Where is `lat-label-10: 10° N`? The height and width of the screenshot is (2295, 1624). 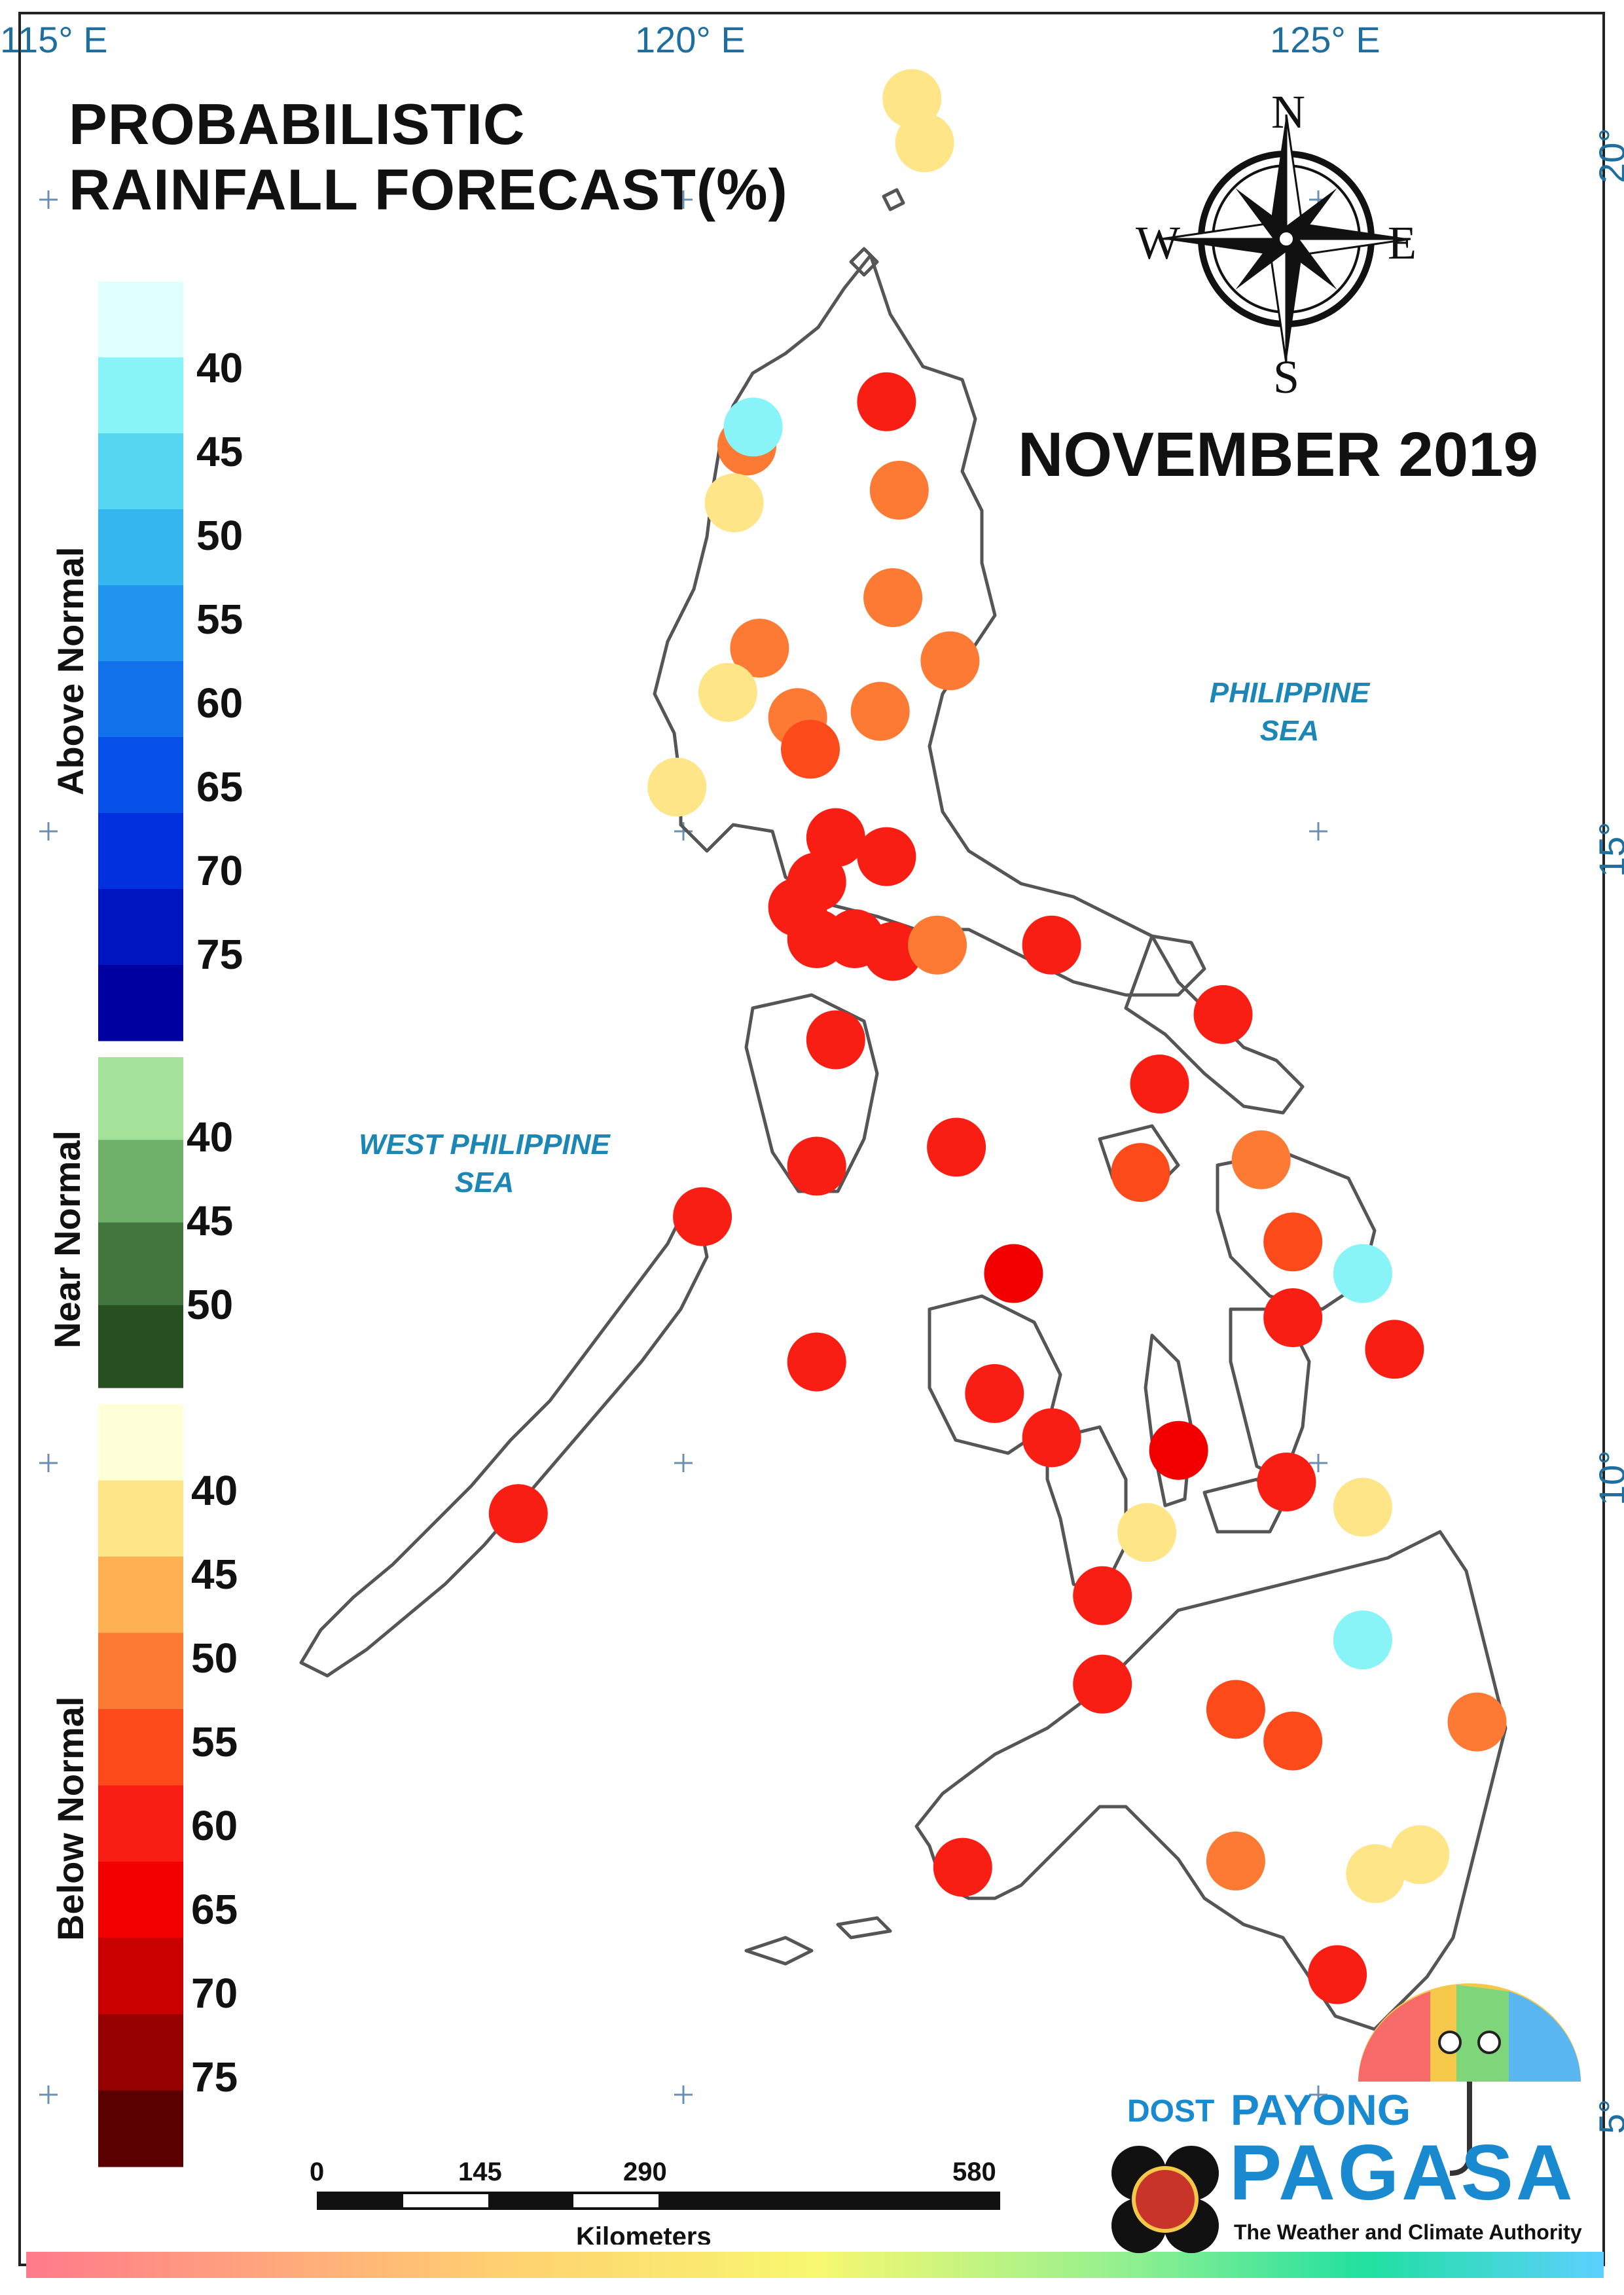
lat-label-10: 10° N is located at coordinates (1607, 1478).